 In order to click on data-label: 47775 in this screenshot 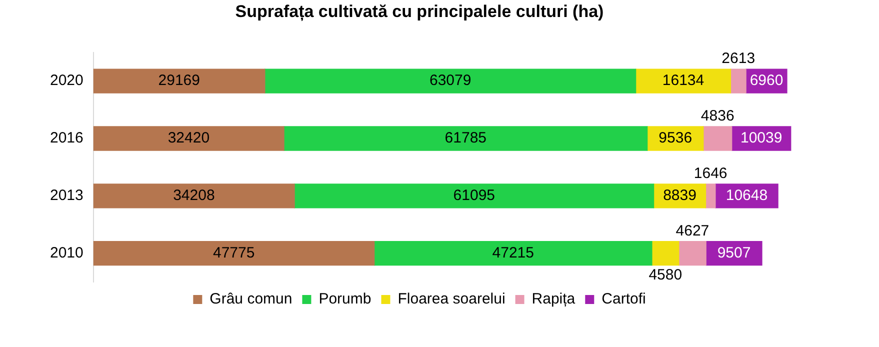, I will do `click(233, 253)`.